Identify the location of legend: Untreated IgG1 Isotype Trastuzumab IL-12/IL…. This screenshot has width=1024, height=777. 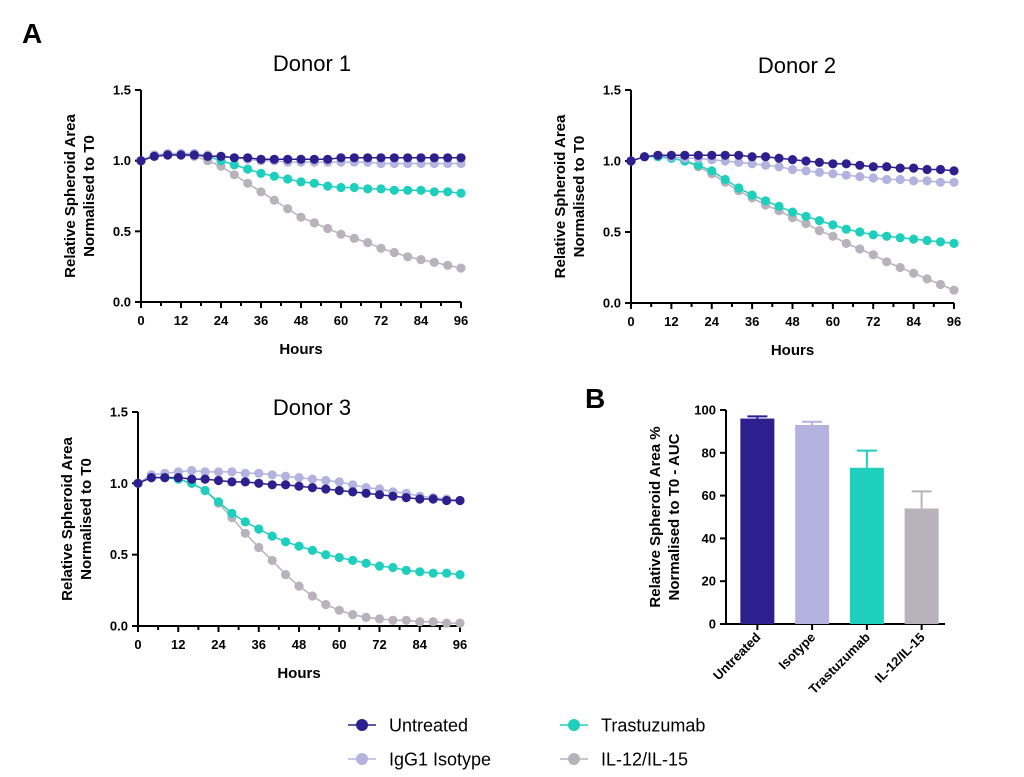
(526, 743).